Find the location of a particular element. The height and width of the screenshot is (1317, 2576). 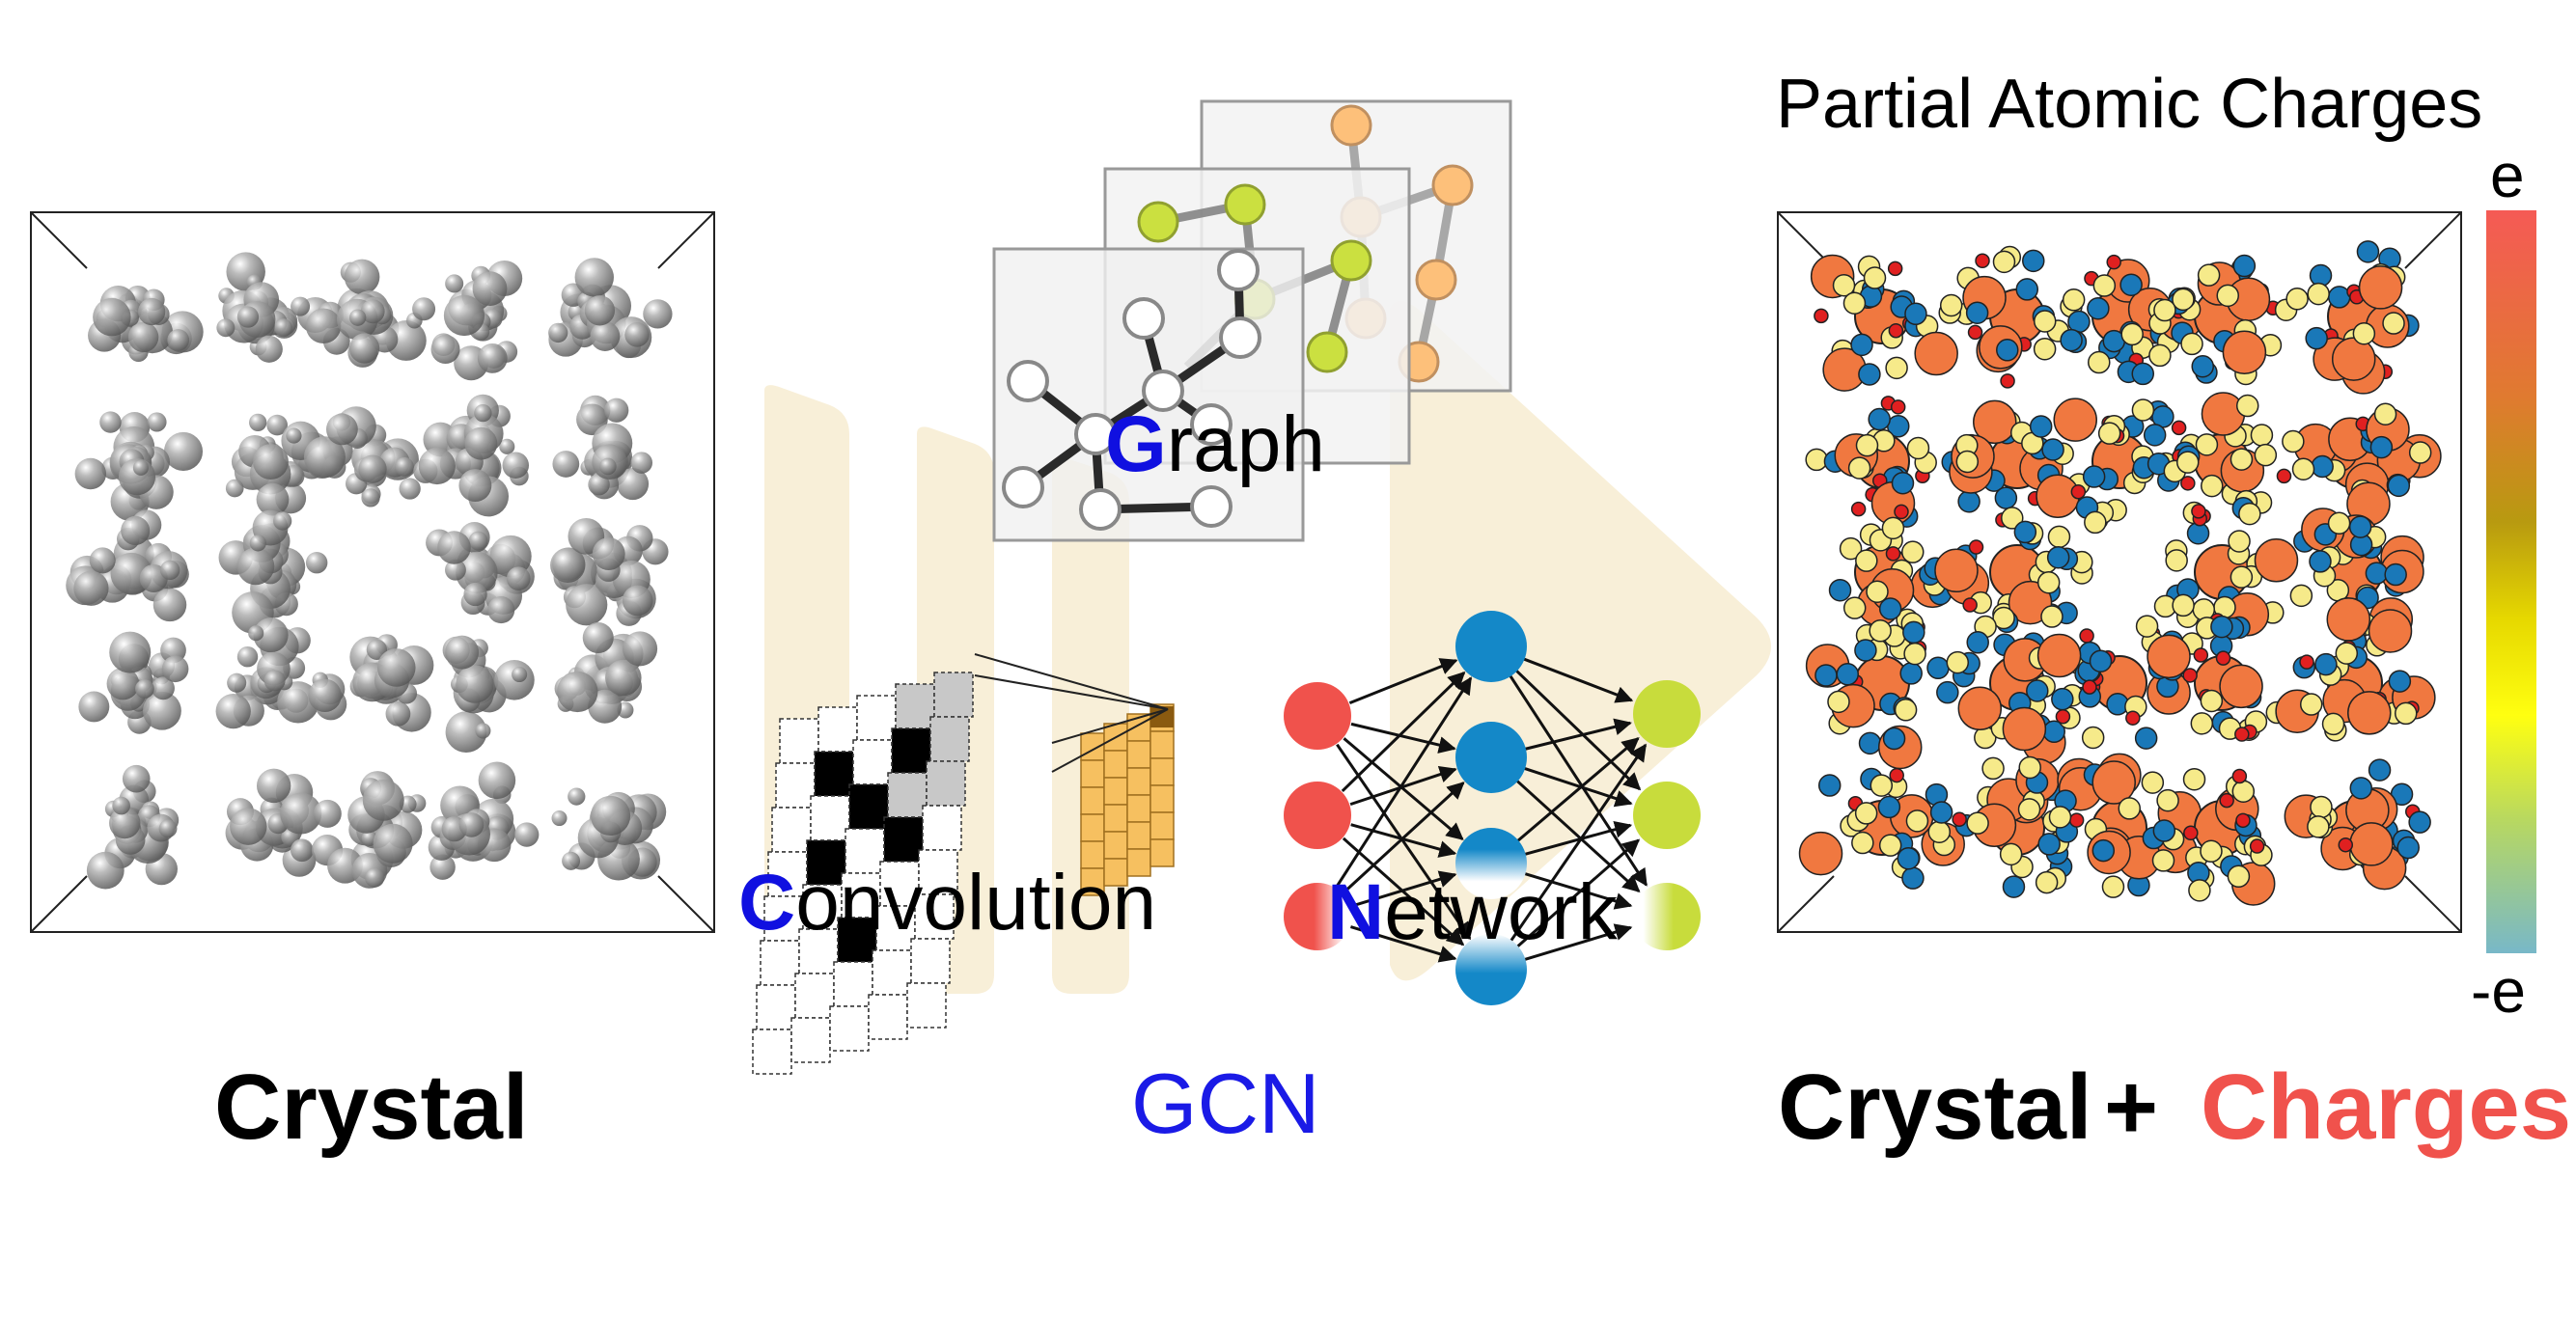

colorbar is located at coordinates (2511, 581).